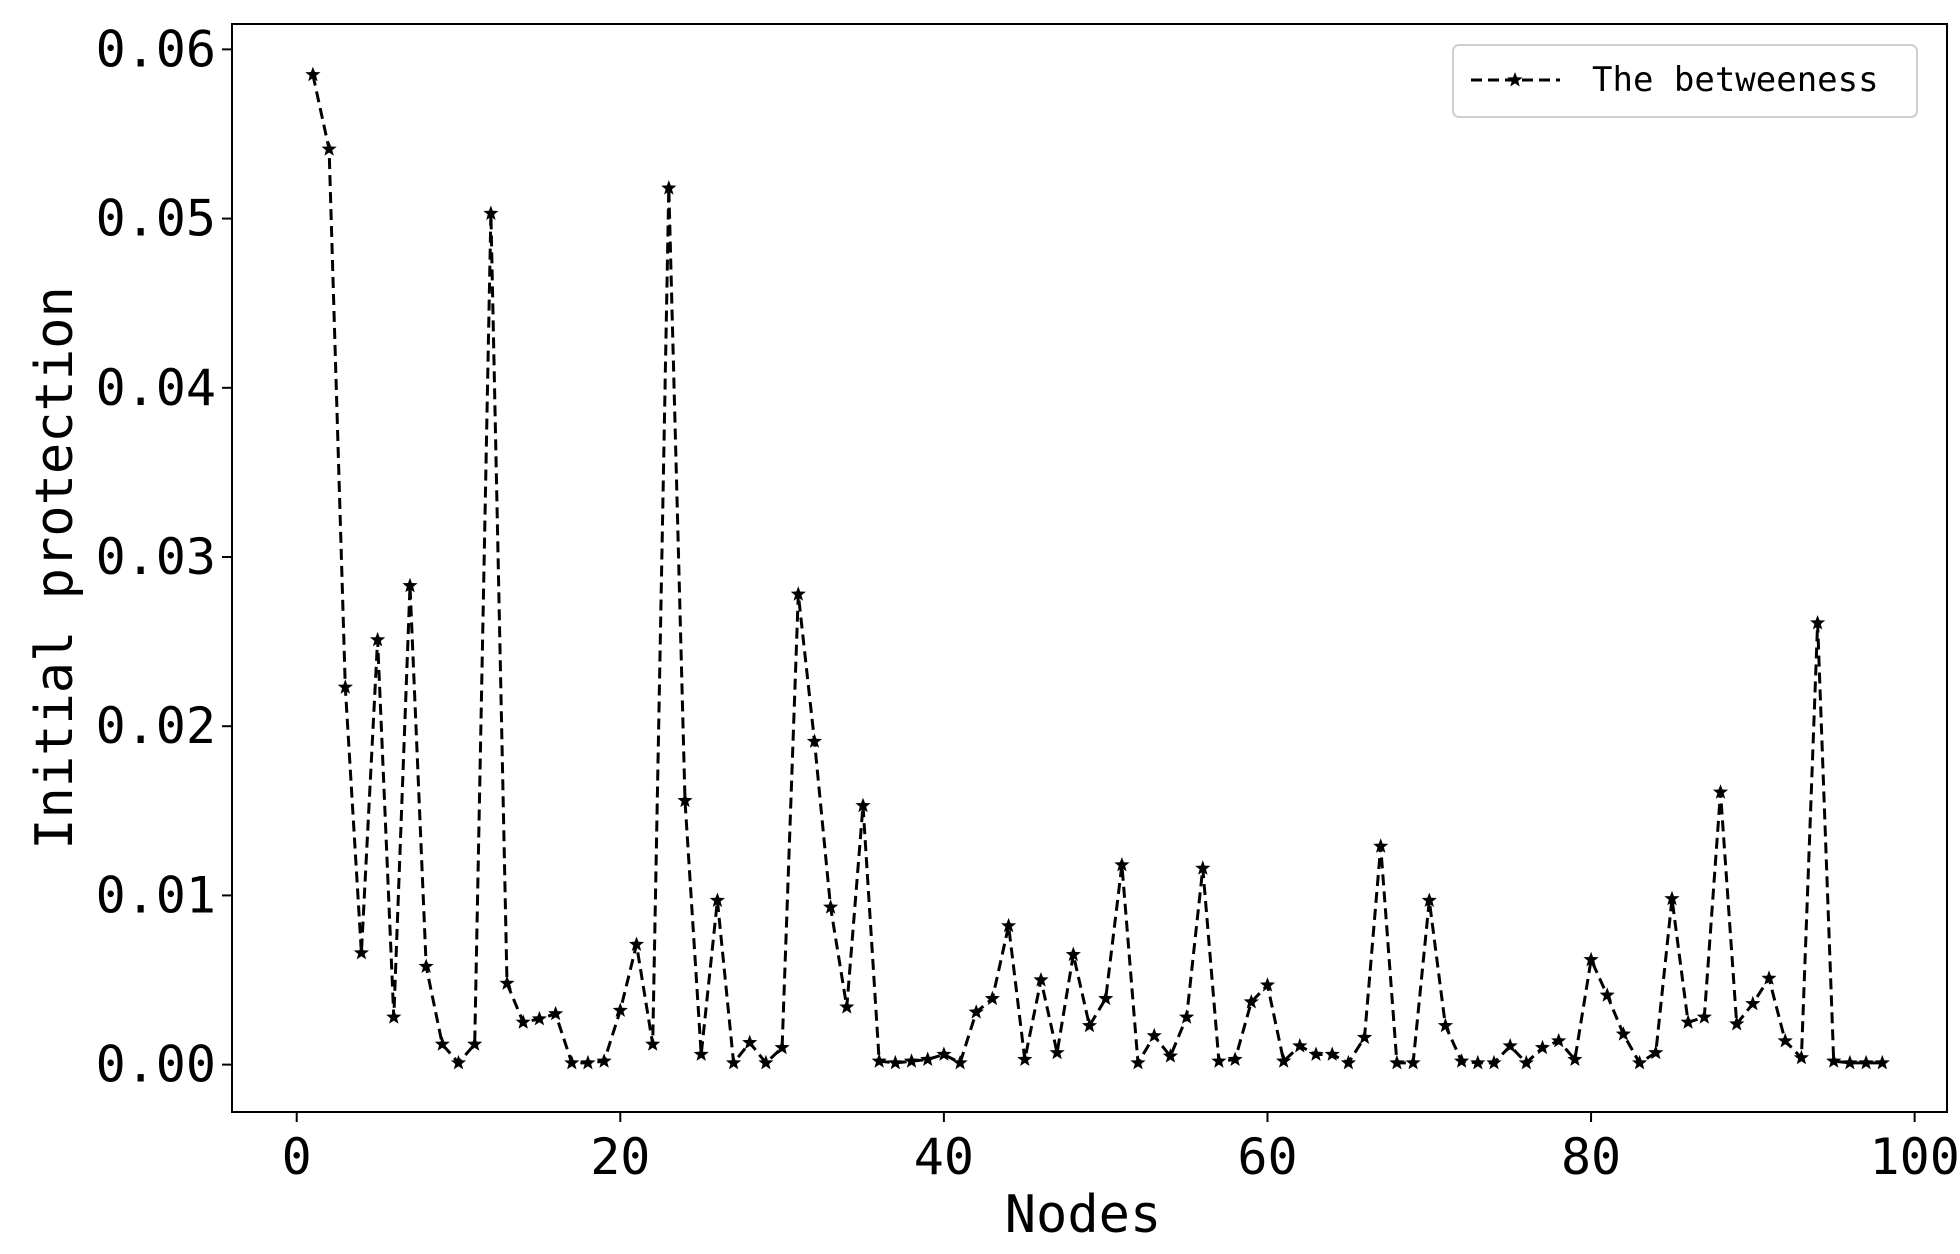 The height and width of the screenshot is (1254, 1960). I want to click on y-tick-label: 0.06, so click(156, 49).